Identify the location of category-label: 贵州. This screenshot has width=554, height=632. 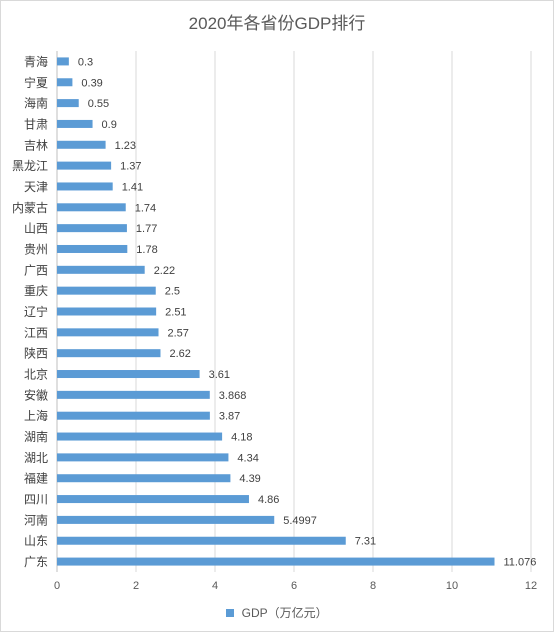
(36, 249).